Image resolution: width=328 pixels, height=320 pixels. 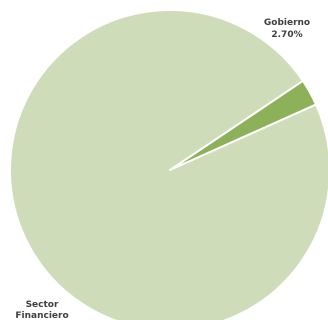 What do you see at coordinates (42, 305) in the screenshot?
I see `slice-label-sector-financiero: Sector` at bounding box center [42, 305].